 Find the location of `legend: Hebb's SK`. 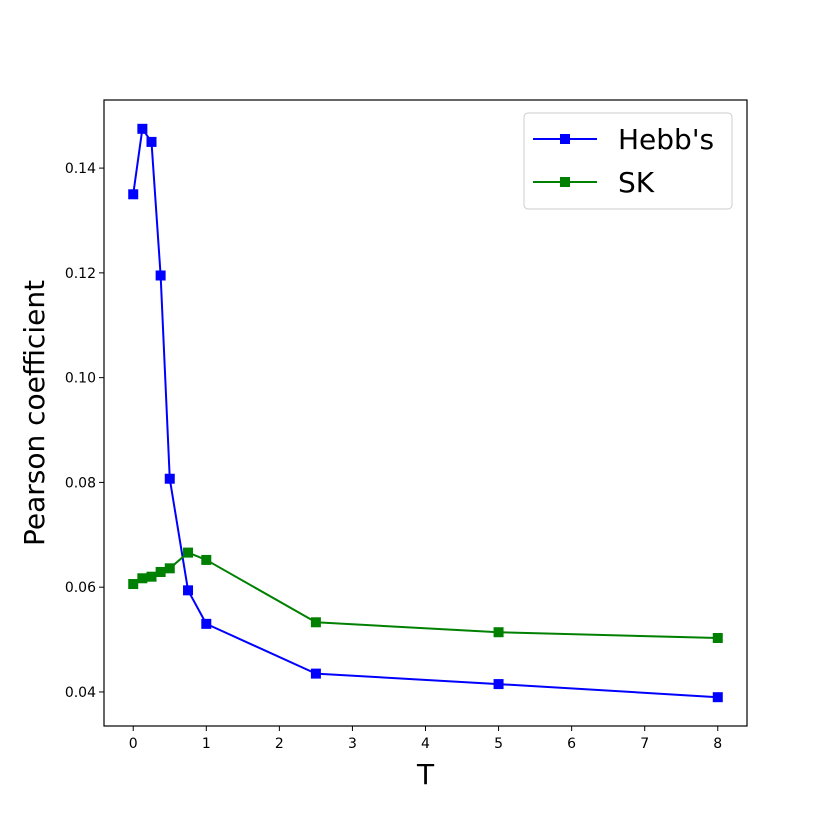

legend: Hebb's SK is located at coordinates (628, 161).